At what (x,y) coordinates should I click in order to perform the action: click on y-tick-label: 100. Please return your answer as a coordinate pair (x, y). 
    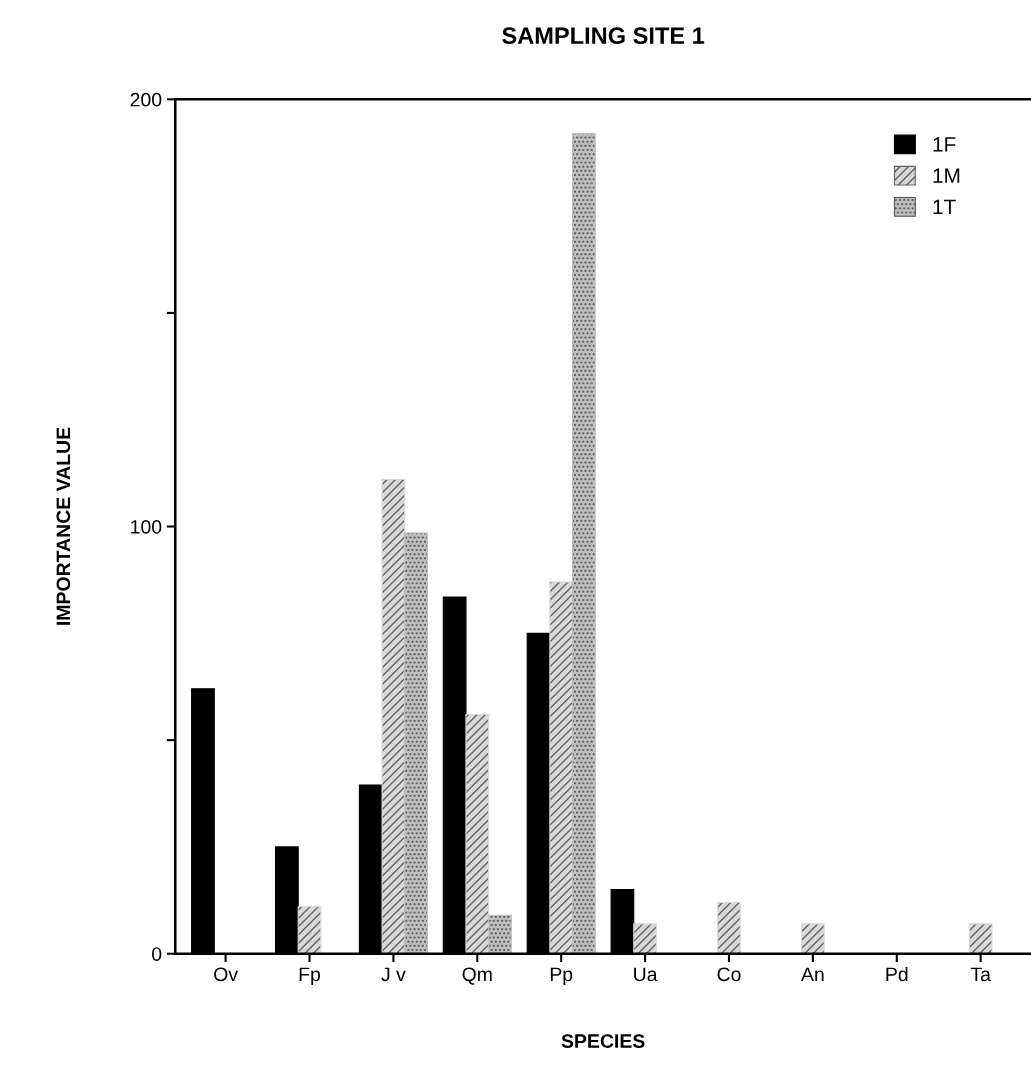
    Looking at the image, I should click on (146, 526).